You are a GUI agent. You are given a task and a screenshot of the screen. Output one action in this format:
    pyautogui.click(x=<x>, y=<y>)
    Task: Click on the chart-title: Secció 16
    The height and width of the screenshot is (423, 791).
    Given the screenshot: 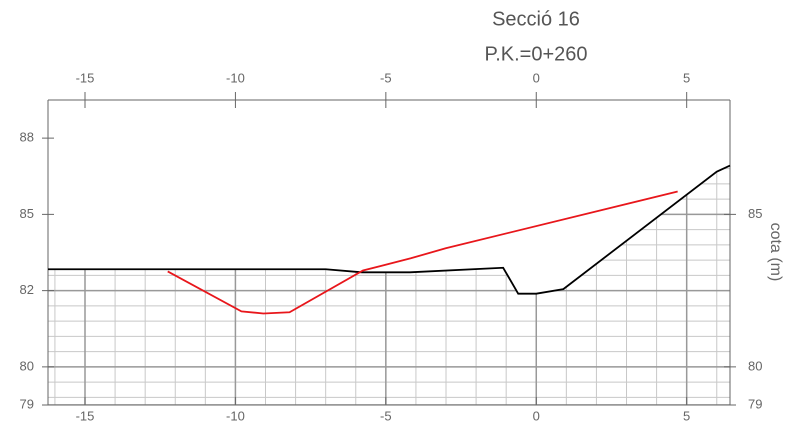 What is the action you would take?
    pyautogui.click(x=536, y=19)
    